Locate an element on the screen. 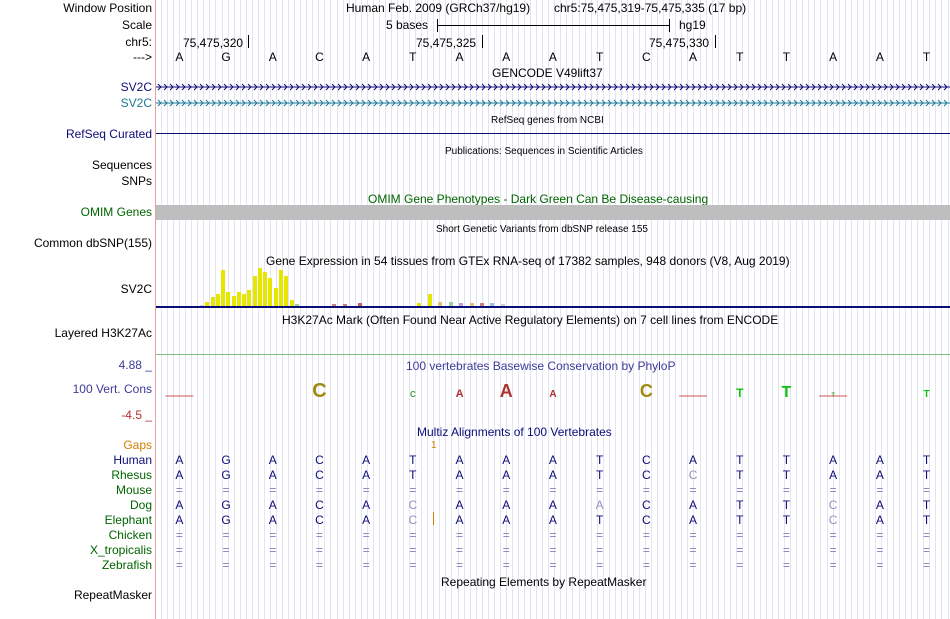 This screenshot has height=619, width=950. label-repeatmasker: RepeatMasker is located at coordinates (112, 595).